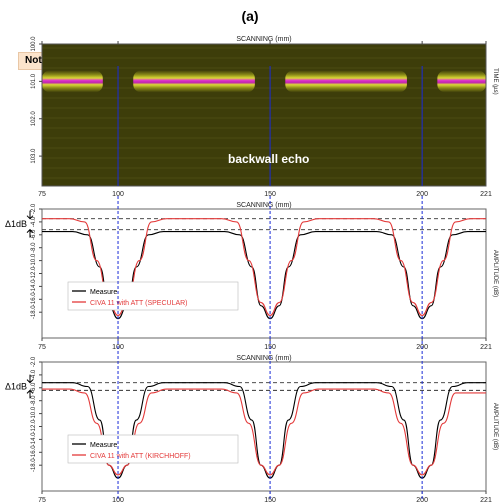  Describe the element at coordinates (34, 119) in the screenshot. I see `bscan-y-tick-label: 102.0` at that location.